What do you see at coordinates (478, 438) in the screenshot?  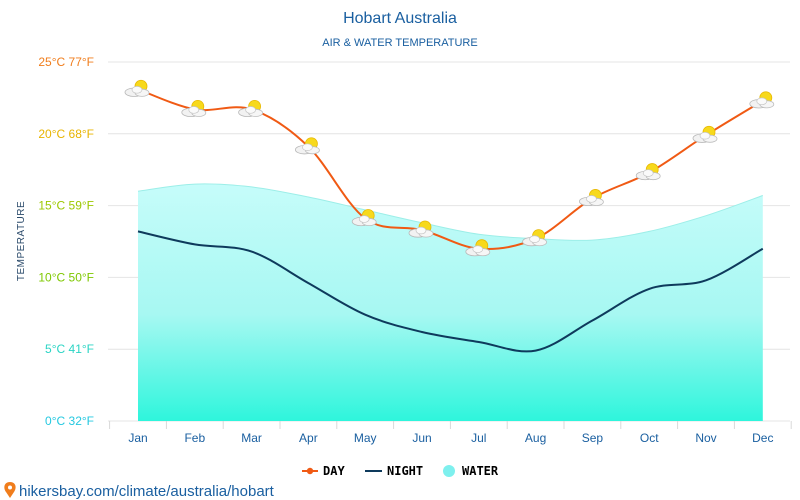 I see `x-tick-label: Jul` at bounding box center [478, 438].